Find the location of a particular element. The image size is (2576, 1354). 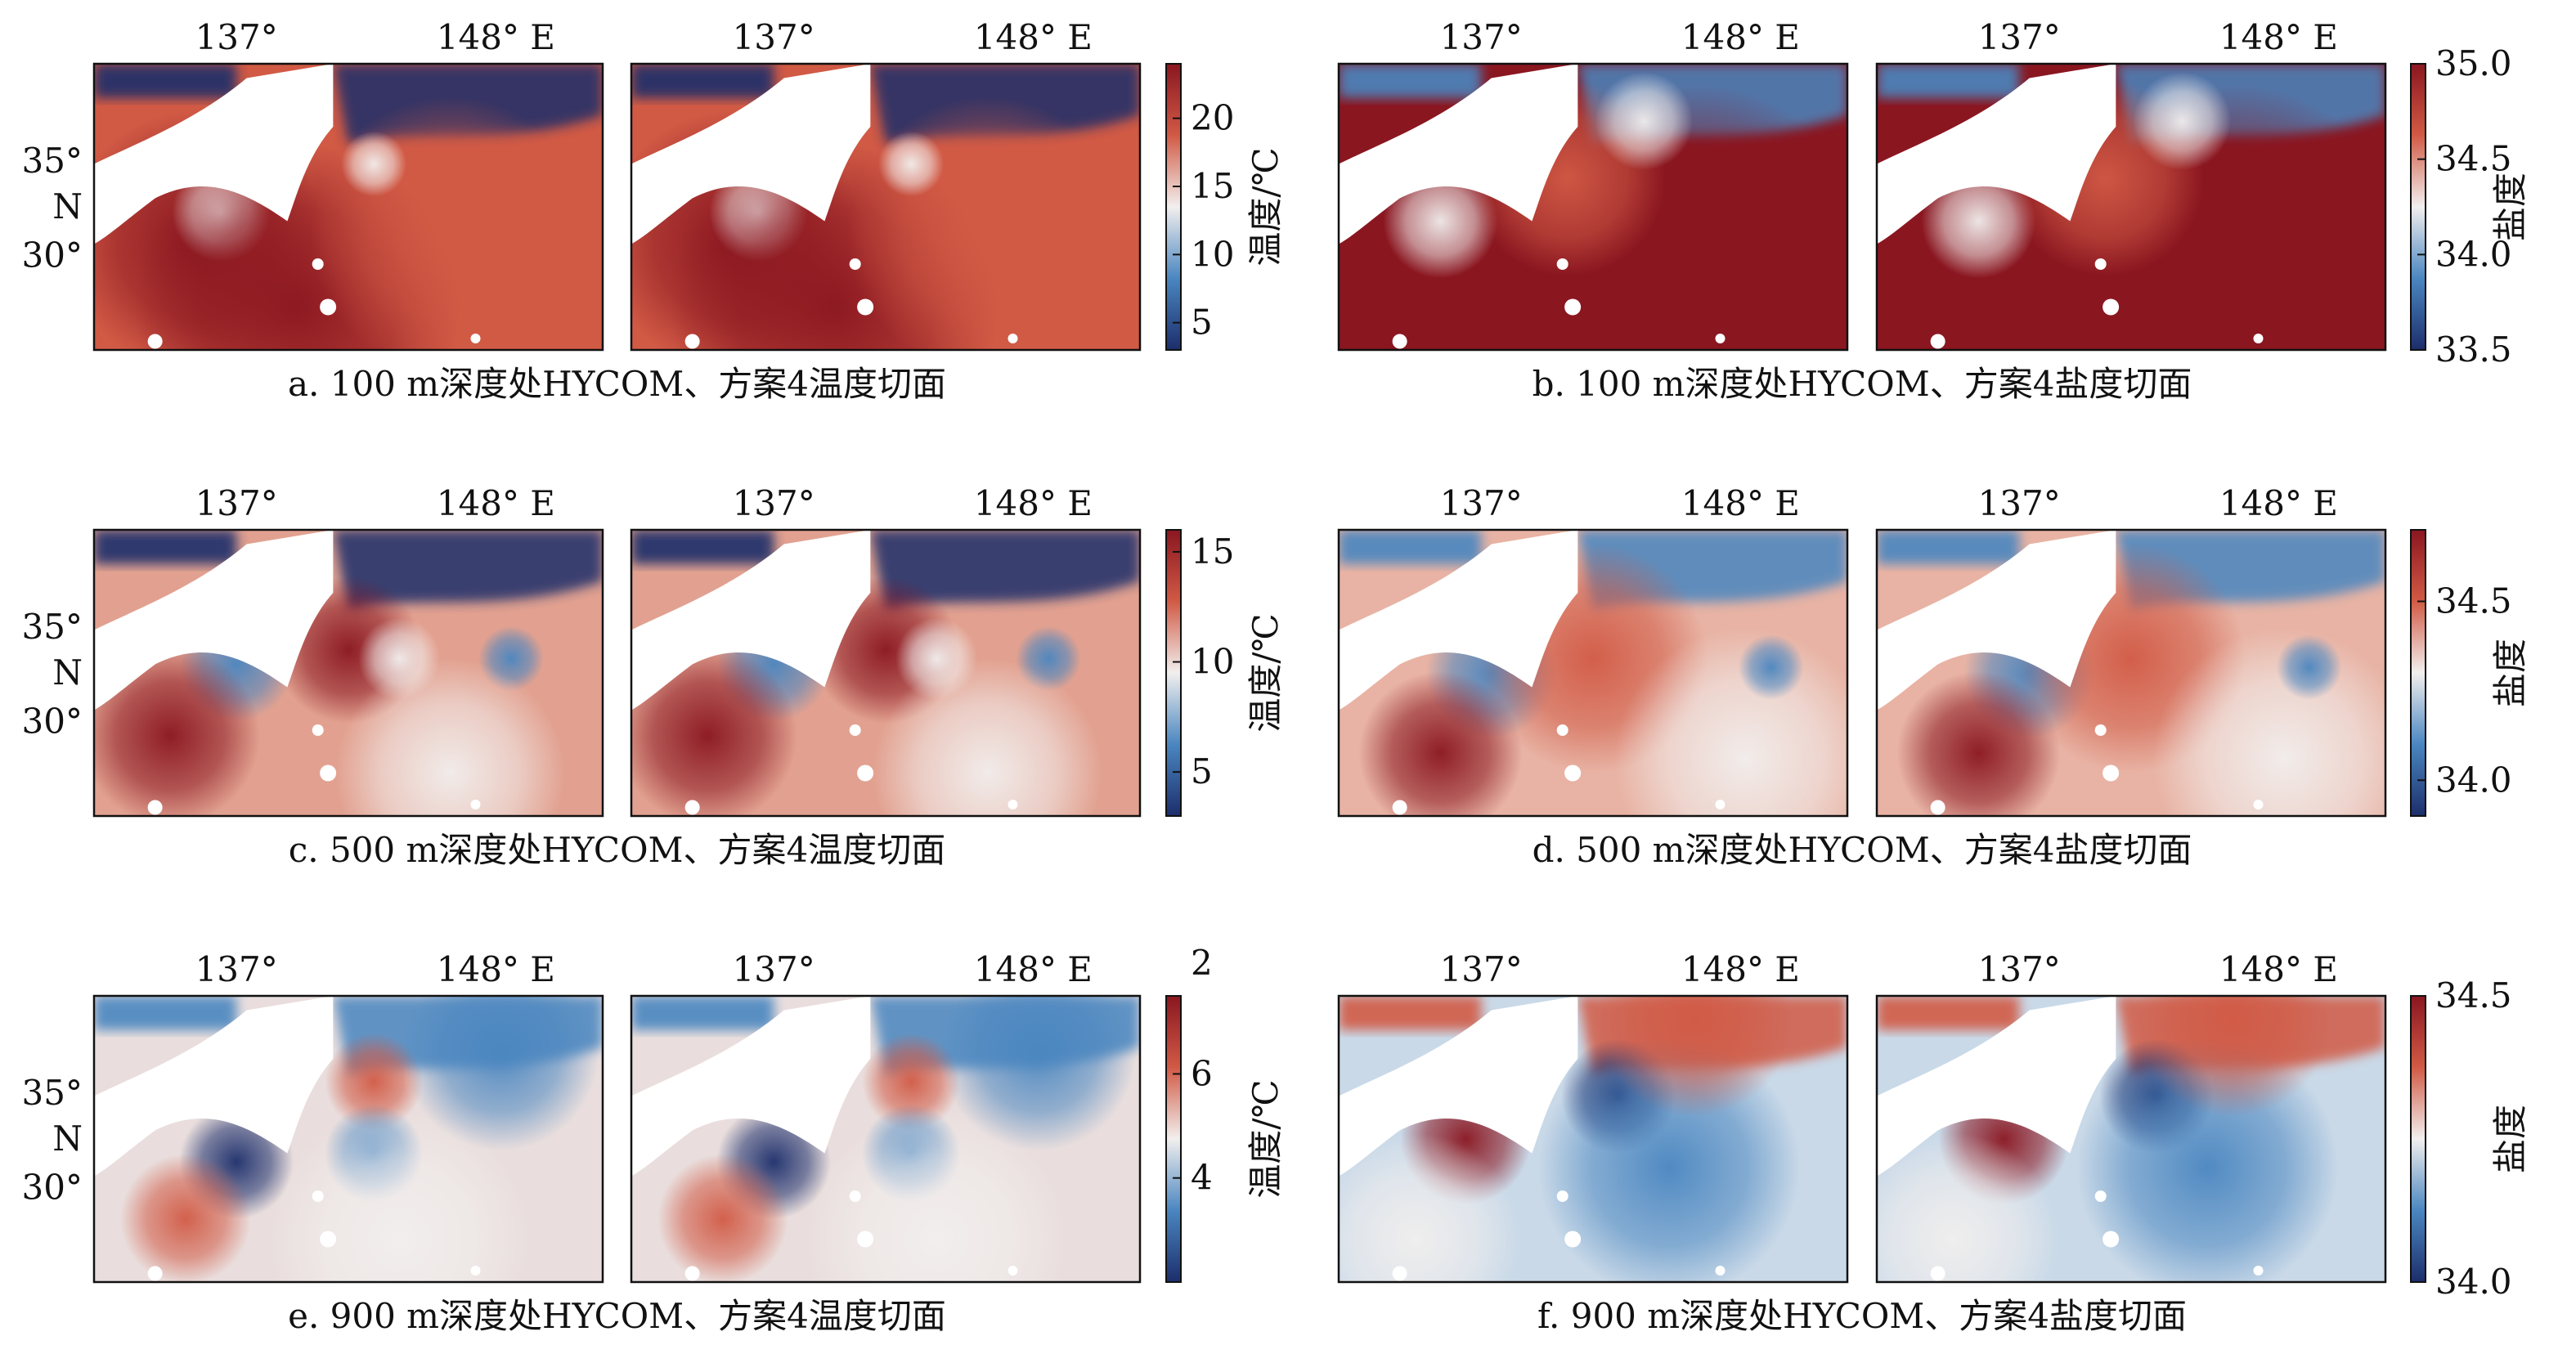

caption-temperature: a. 100 m深度处HYCOM、方案4温度切面 is located at coordinates (617, 384).